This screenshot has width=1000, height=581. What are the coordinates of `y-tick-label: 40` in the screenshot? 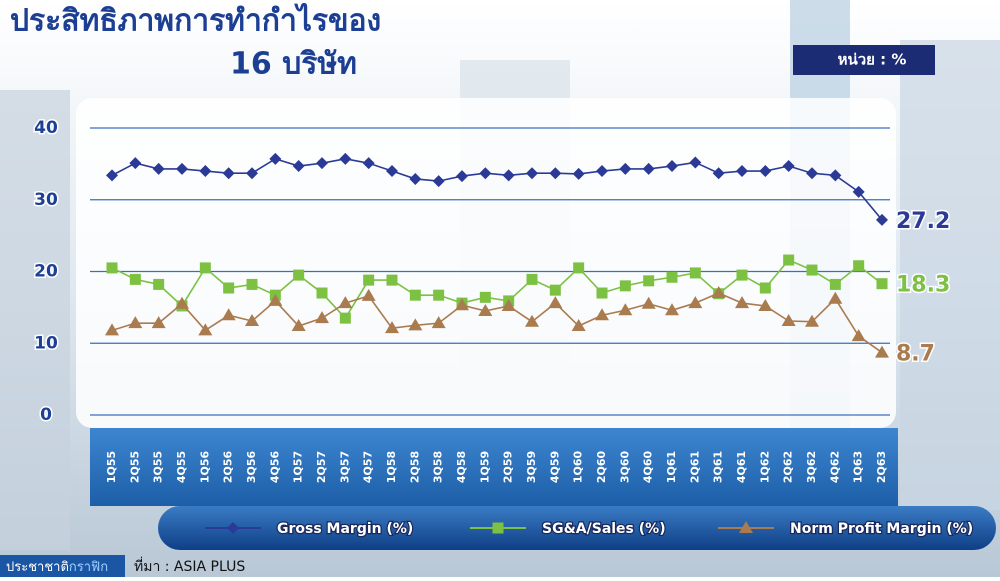 It's located at (46, 128).